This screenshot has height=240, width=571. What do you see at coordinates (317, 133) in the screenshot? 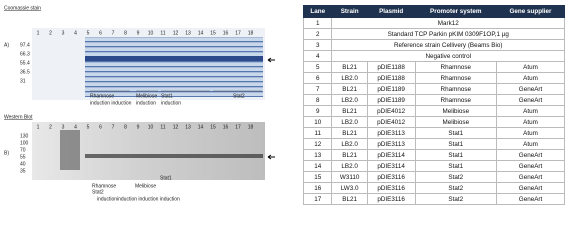
I see `table-cell: 11` at bounding box center [317, 133].